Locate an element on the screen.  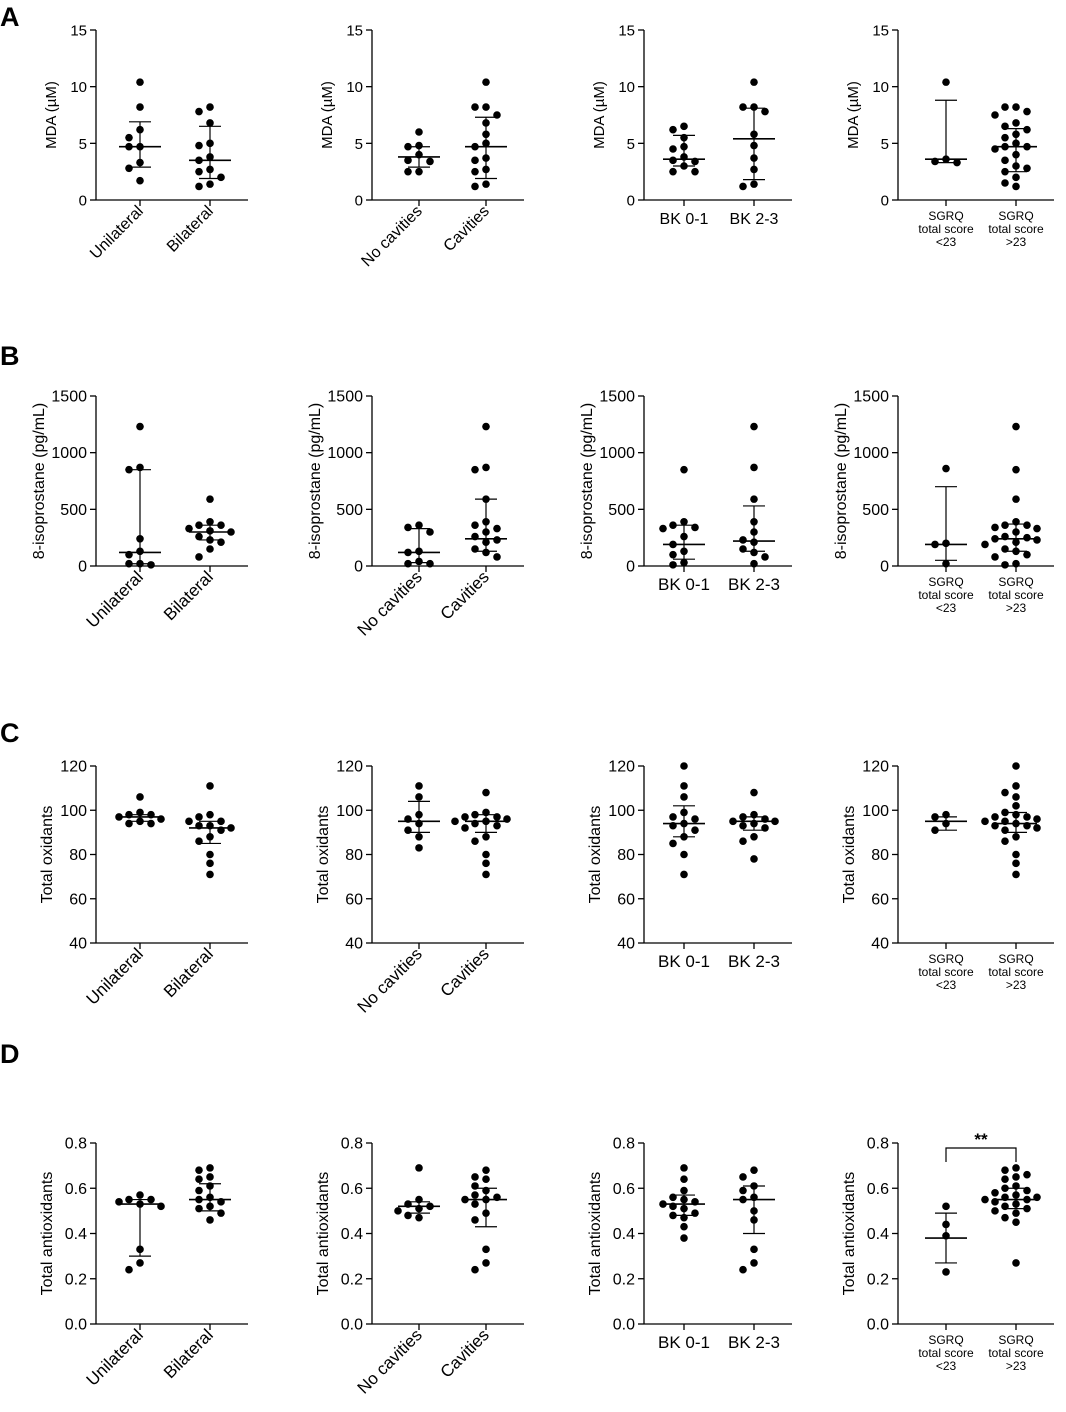
panel-b-2-y-axis-label: 8-isoprostane (pg/mL) is located at coordinates (315, 481).